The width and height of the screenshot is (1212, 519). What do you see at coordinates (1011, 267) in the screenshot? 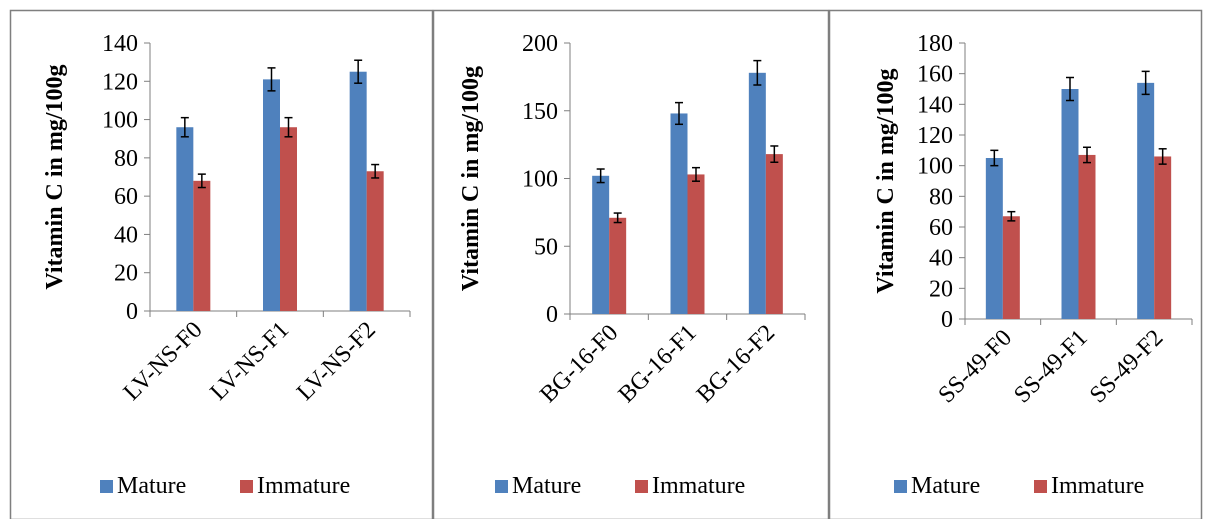
I see `bar-immature-ss-49-f0` at bounding box center [1011, 267].